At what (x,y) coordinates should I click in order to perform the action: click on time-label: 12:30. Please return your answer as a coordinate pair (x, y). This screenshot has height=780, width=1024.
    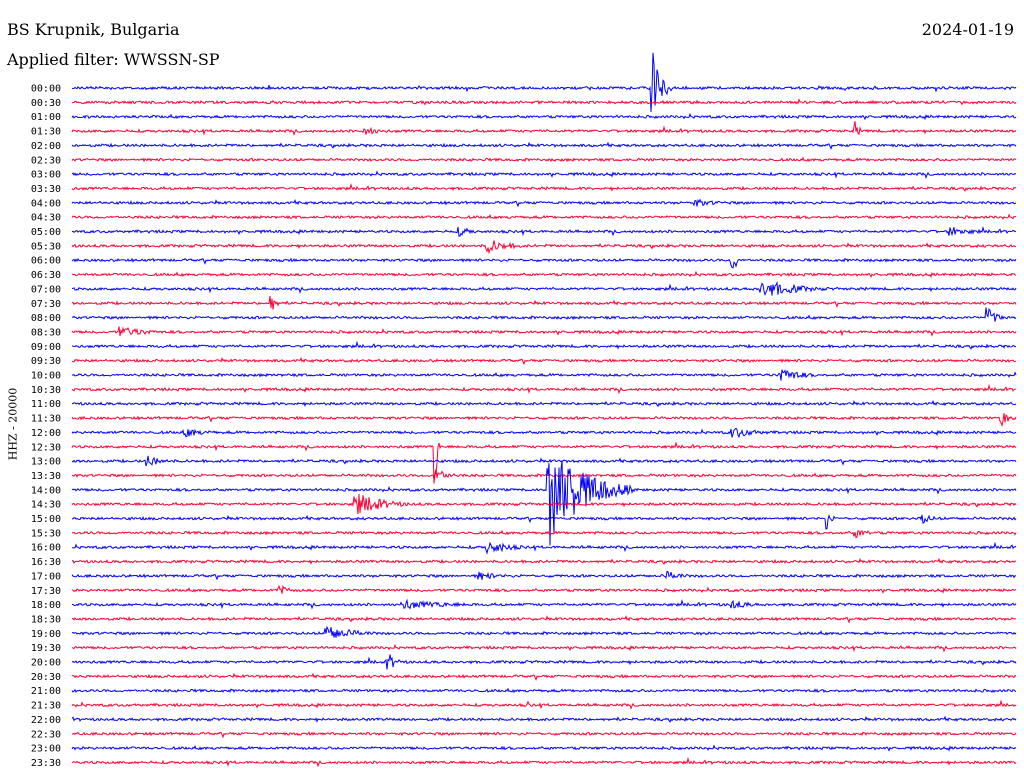
    Looking at the image, I should click on (46, 447).